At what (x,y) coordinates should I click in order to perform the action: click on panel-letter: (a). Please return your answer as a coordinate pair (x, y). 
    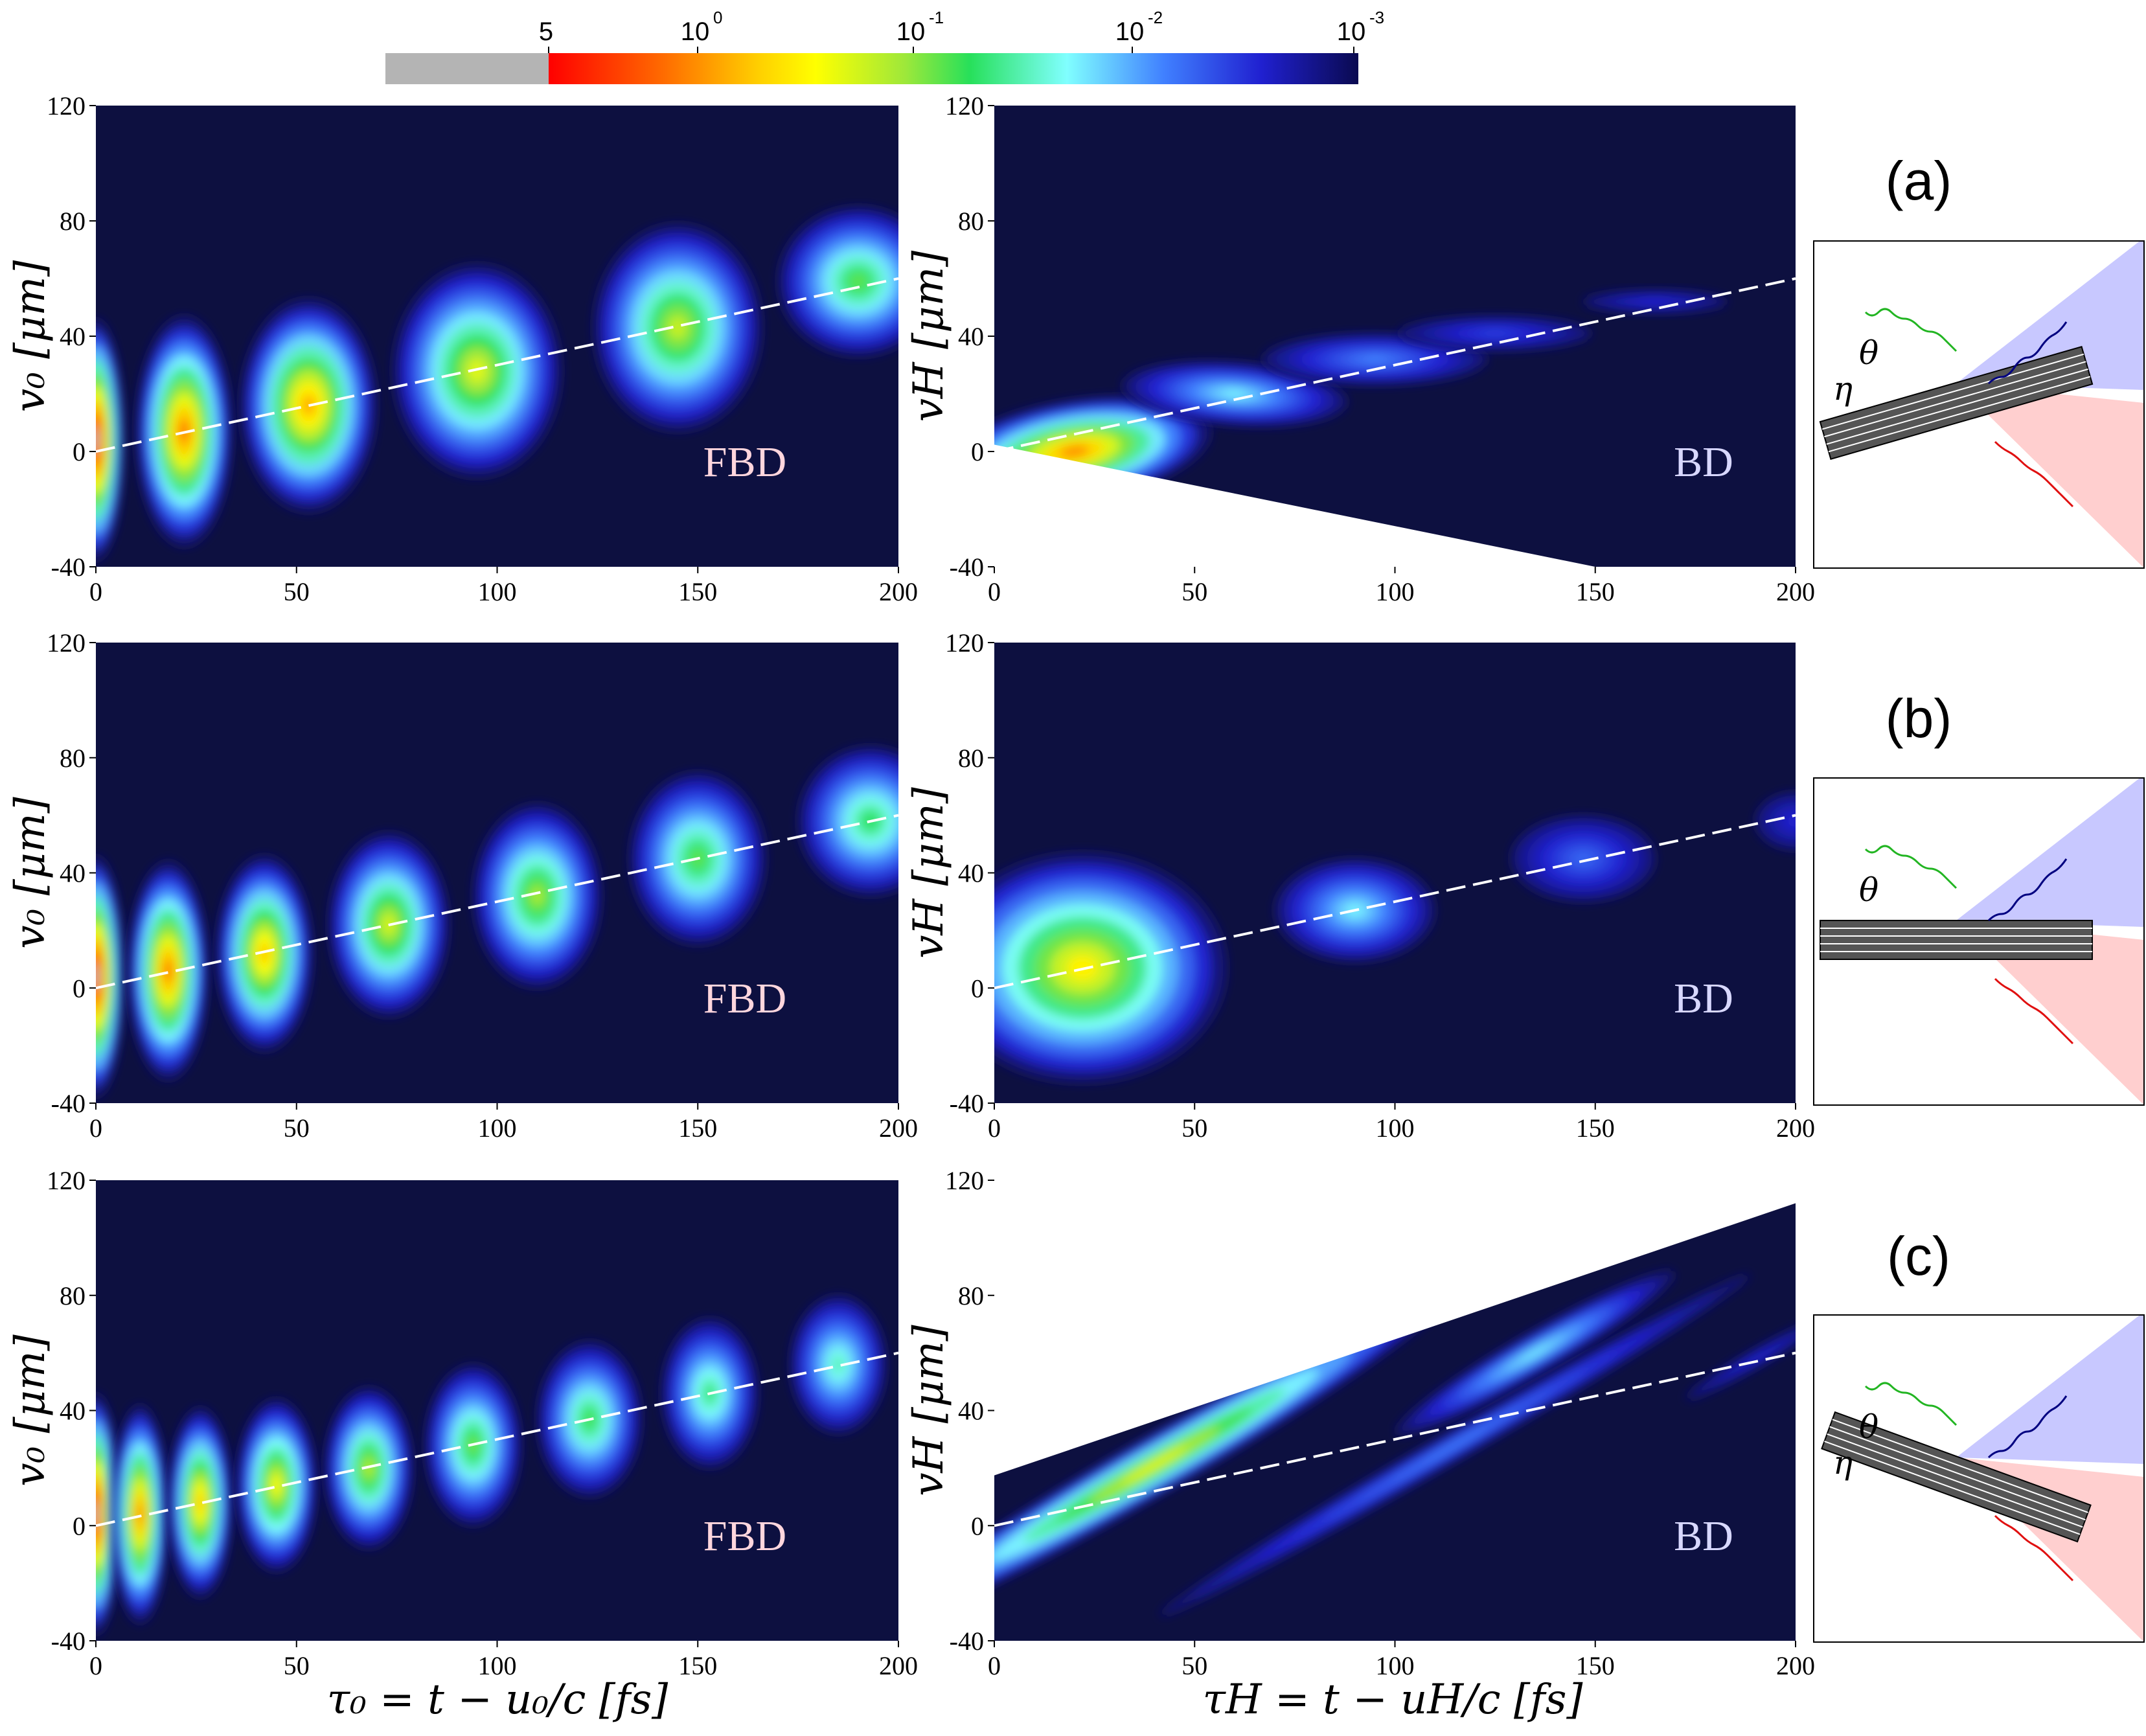
    Looking at the image, I should click on (1919, 181).